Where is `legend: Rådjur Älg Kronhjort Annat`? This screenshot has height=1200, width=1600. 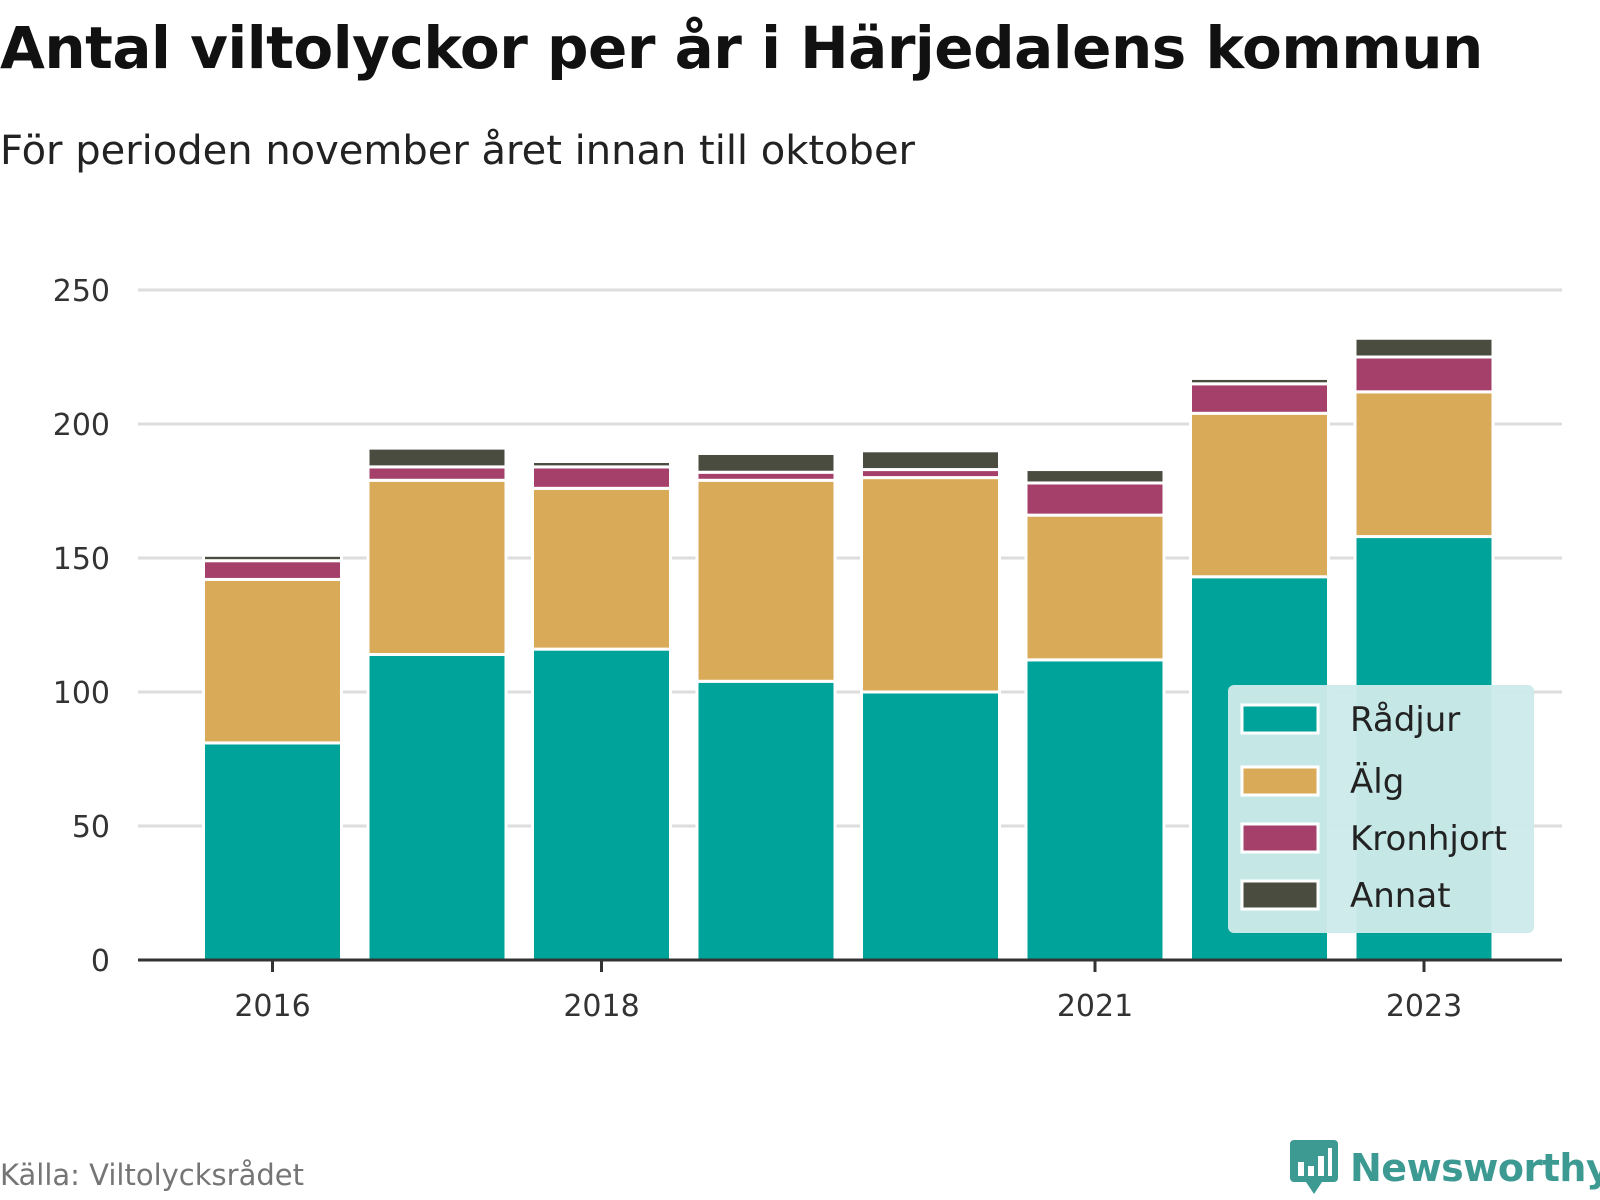 legend: Rådjur Älg Kronhjort Annat is located at coordinates (1381, 809).